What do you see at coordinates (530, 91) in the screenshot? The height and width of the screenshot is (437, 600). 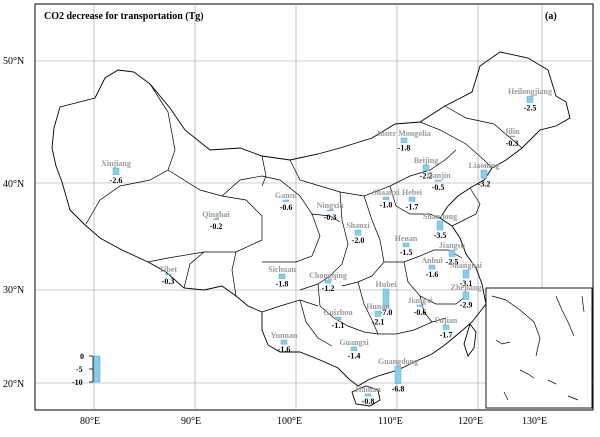 I see `province-name-heilongjiang: Heilongjiang` at bounding box center [530, 91].